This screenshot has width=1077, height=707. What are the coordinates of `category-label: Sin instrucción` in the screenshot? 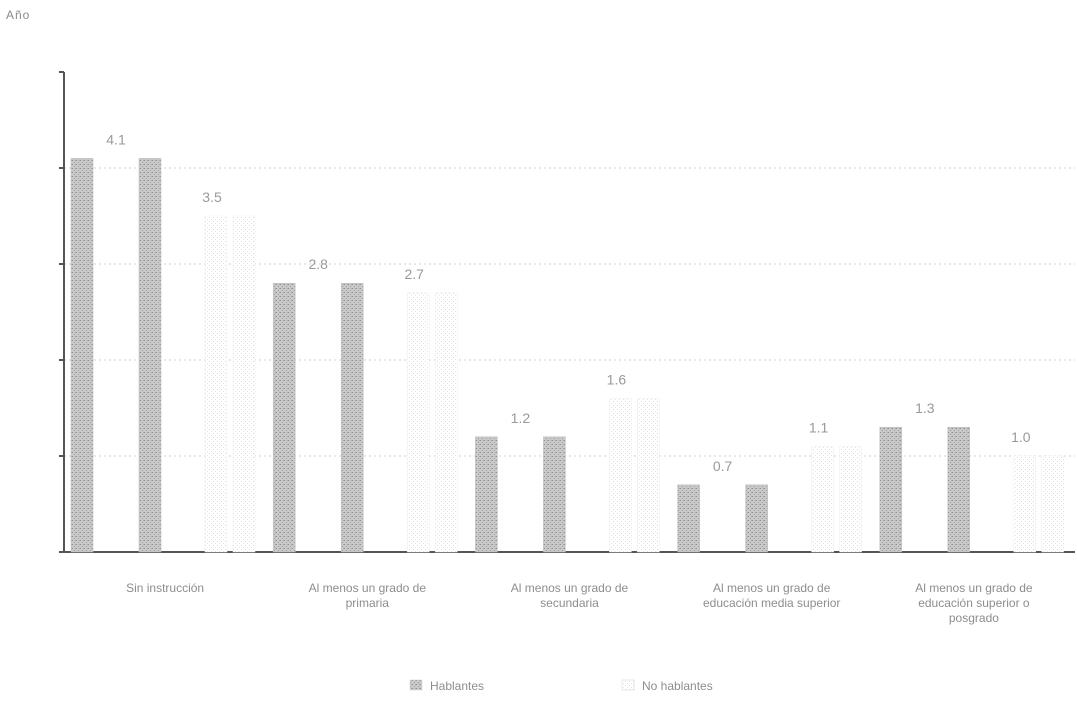 It's located at (165, 588).